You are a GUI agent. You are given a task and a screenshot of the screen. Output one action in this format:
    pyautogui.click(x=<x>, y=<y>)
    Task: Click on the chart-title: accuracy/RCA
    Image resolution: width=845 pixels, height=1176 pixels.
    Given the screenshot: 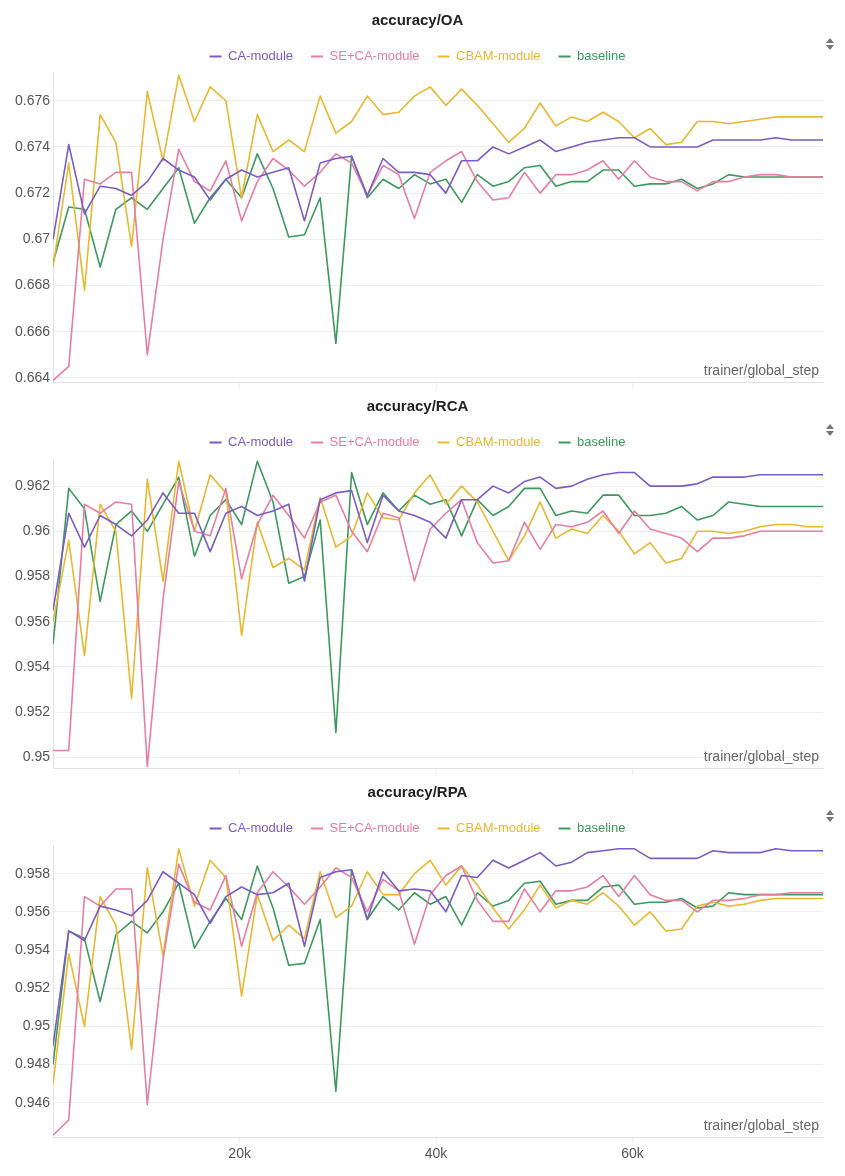 What is the action you would take?
    pyautogui.click(x=417, y=406)
    